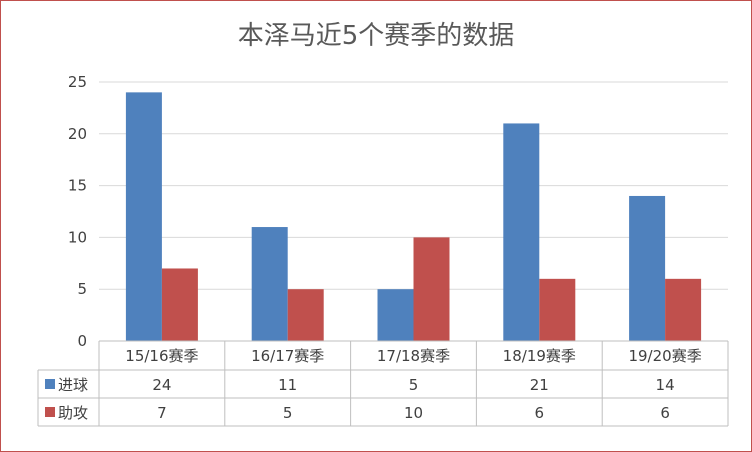 The image size is (752, 452). Describe the element at coordinates (287, 385) in the screenshot. I see `data-label: 11` at that location.